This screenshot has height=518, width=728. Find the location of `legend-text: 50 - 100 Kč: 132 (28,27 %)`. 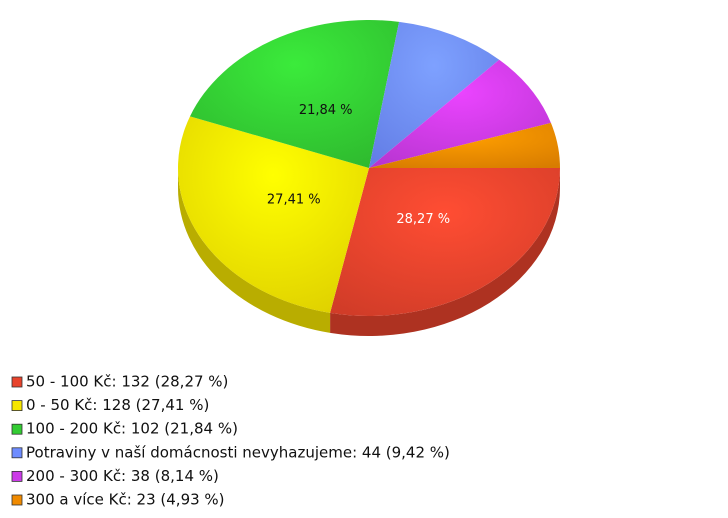

legend-text: 50 - 100 Kč: 132 (28,27 %) is located at coordinates (127, 382).